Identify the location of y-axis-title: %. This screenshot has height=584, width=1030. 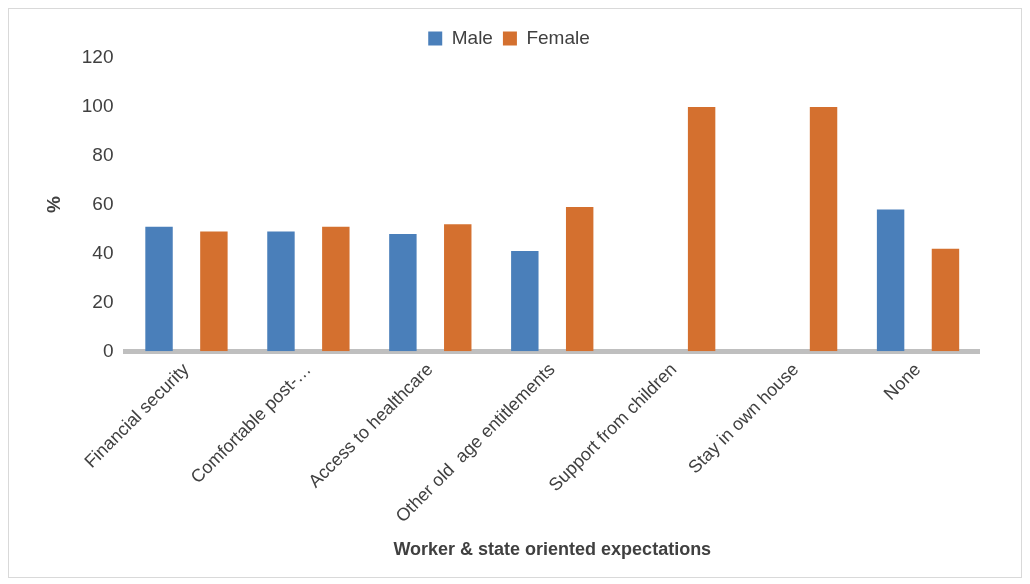
(53, 205).